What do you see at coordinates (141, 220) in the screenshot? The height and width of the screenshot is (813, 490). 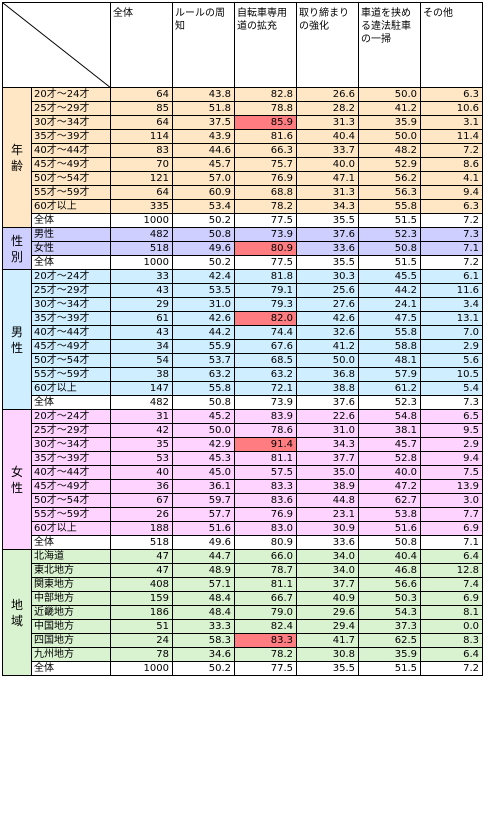 I see `total-value-cell: 1000` at bounding box center [141, 220].